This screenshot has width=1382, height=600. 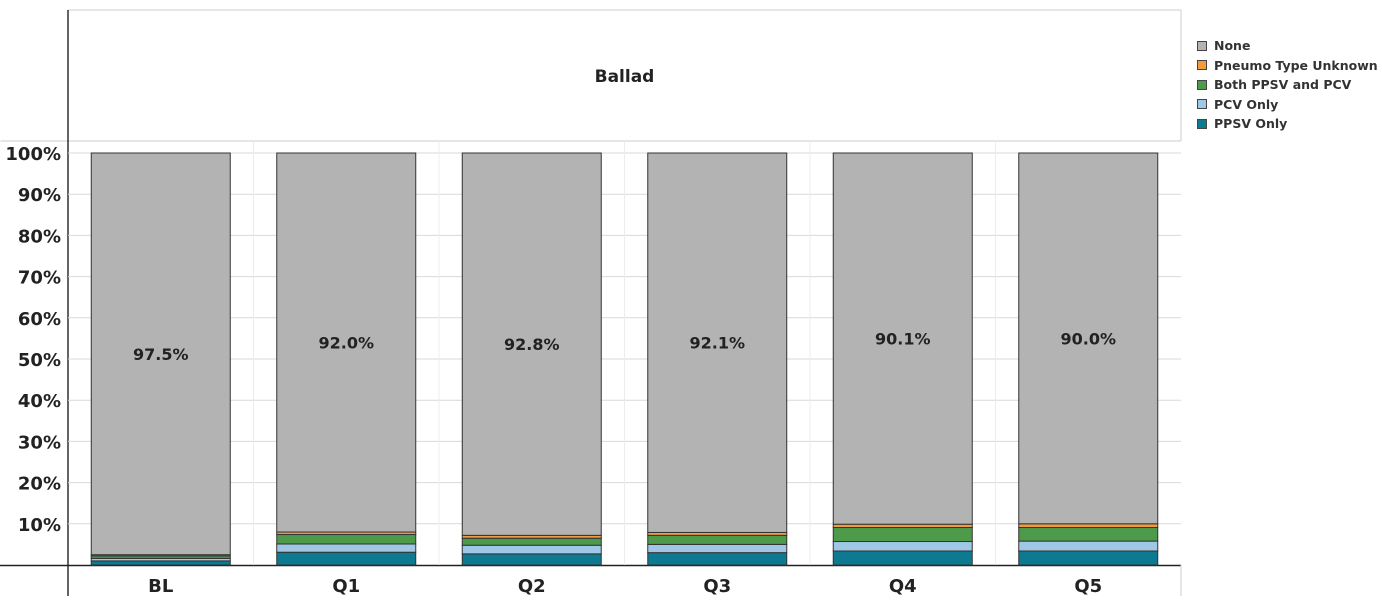 I want to click on x-tick-labels: BL Q1 Q2 Q3 Q4 Q5, so click(x=625, y=586).